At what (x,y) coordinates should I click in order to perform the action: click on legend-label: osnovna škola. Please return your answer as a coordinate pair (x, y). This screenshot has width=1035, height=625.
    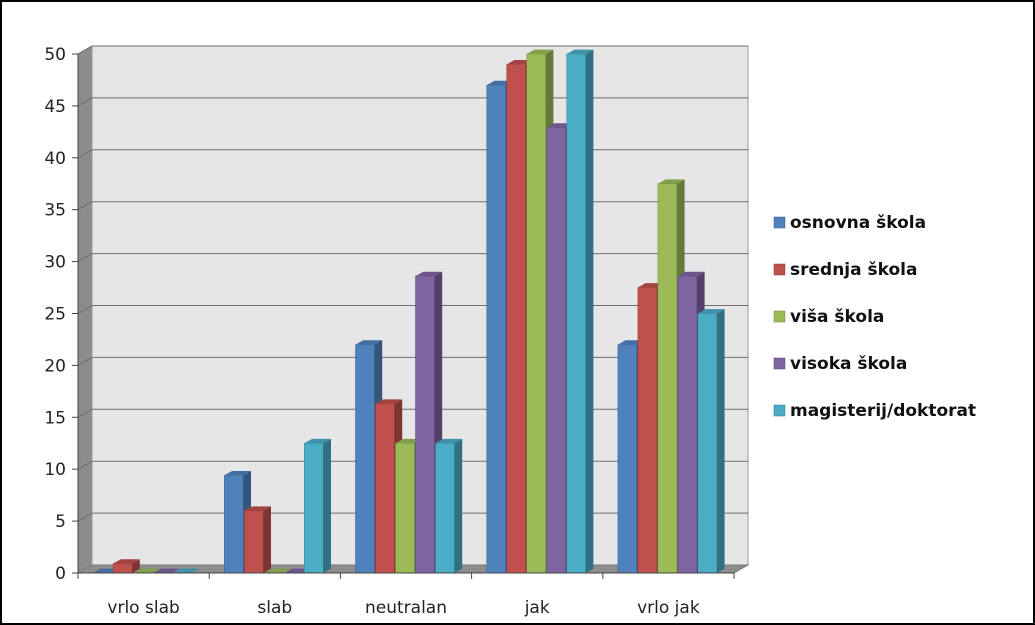
    Looking at the image, I should click on (858, 223).